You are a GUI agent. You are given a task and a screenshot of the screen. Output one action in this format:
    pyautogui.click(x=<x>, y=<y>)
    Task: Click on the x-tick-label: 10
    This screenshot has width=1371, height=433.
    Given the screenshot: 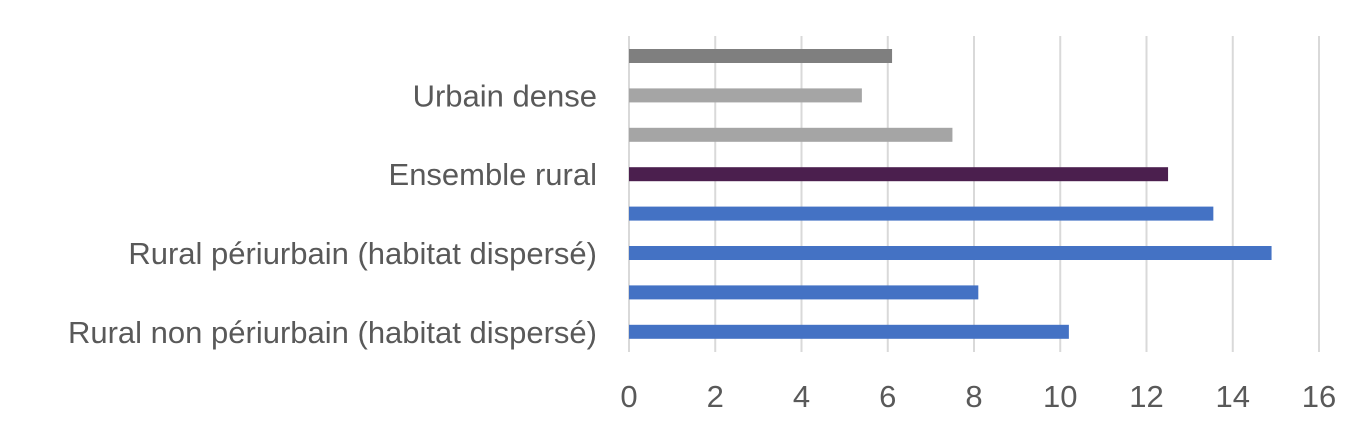 What is the action you would take?
    pyautogui.click(x=1060, y=396)
    